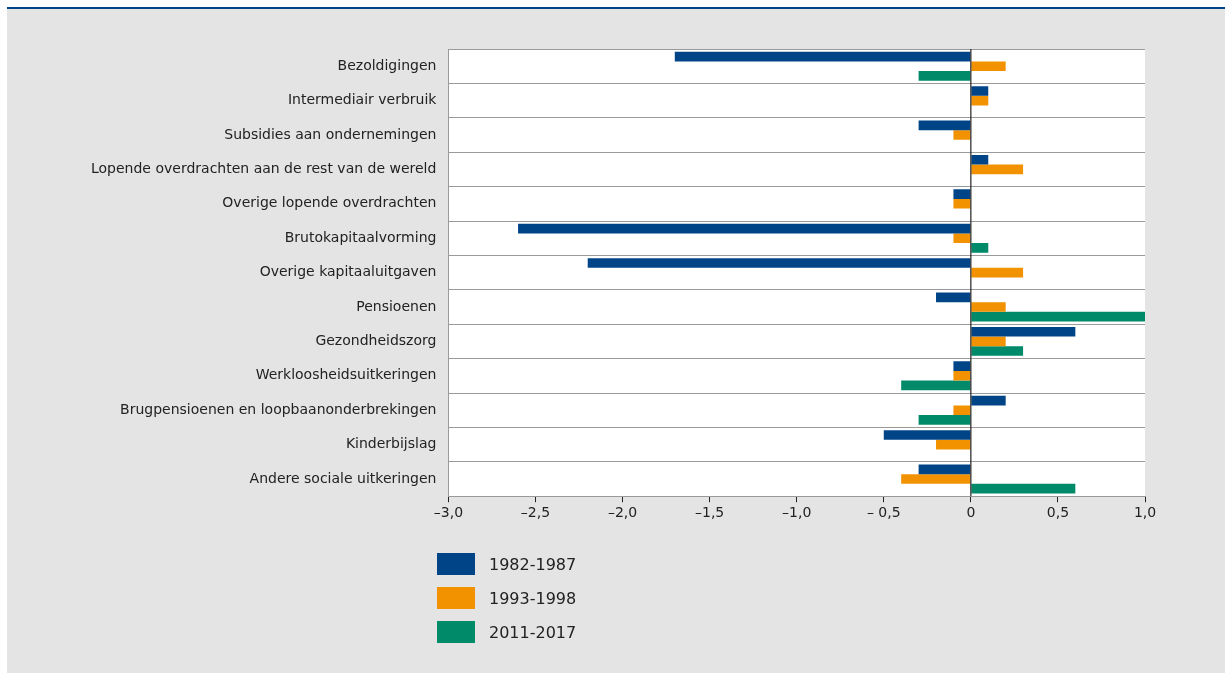  Describe the element at coordinates (387, 64) in the screenshot. I see `y-tick-label: Bezoldigingen` at that location.